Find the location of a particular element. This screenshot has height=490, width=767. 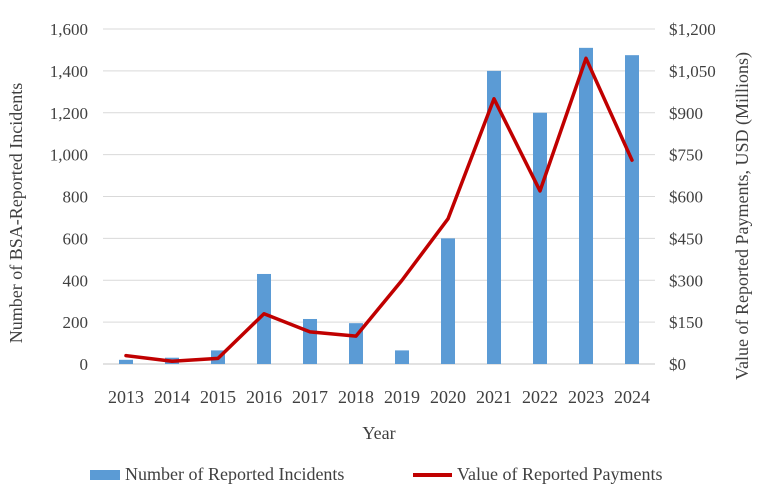

x-axis-tick-label: 2023 is located at coordinates (586, 397).